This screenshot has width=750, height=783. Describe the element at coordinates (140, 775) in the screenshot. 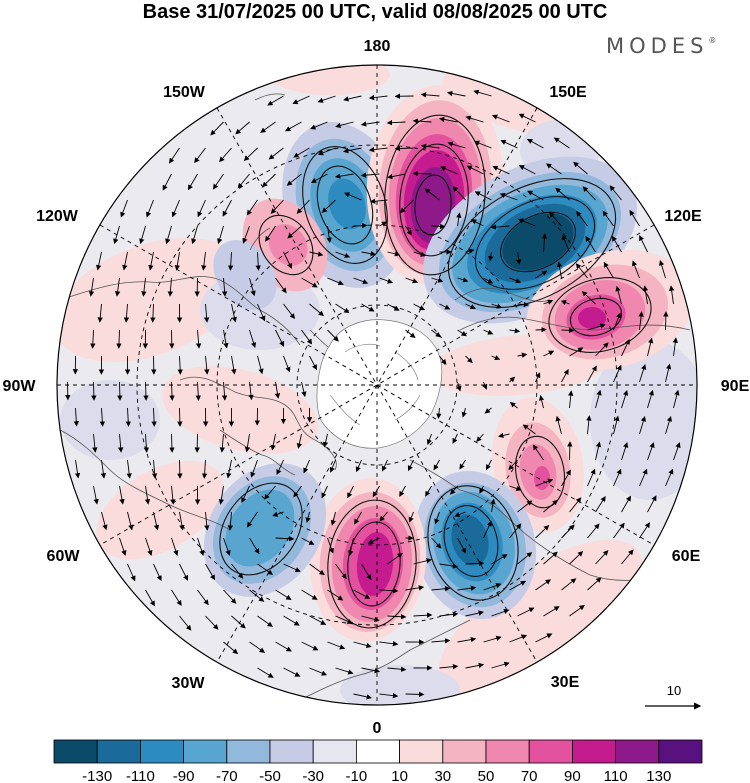

I see `colorbar-tick-label: -110` at that location.